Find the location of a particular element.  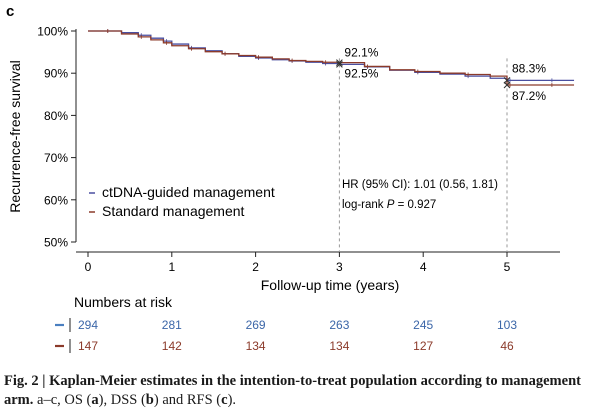

logrank-p: P is located at coordinates (391, 205).